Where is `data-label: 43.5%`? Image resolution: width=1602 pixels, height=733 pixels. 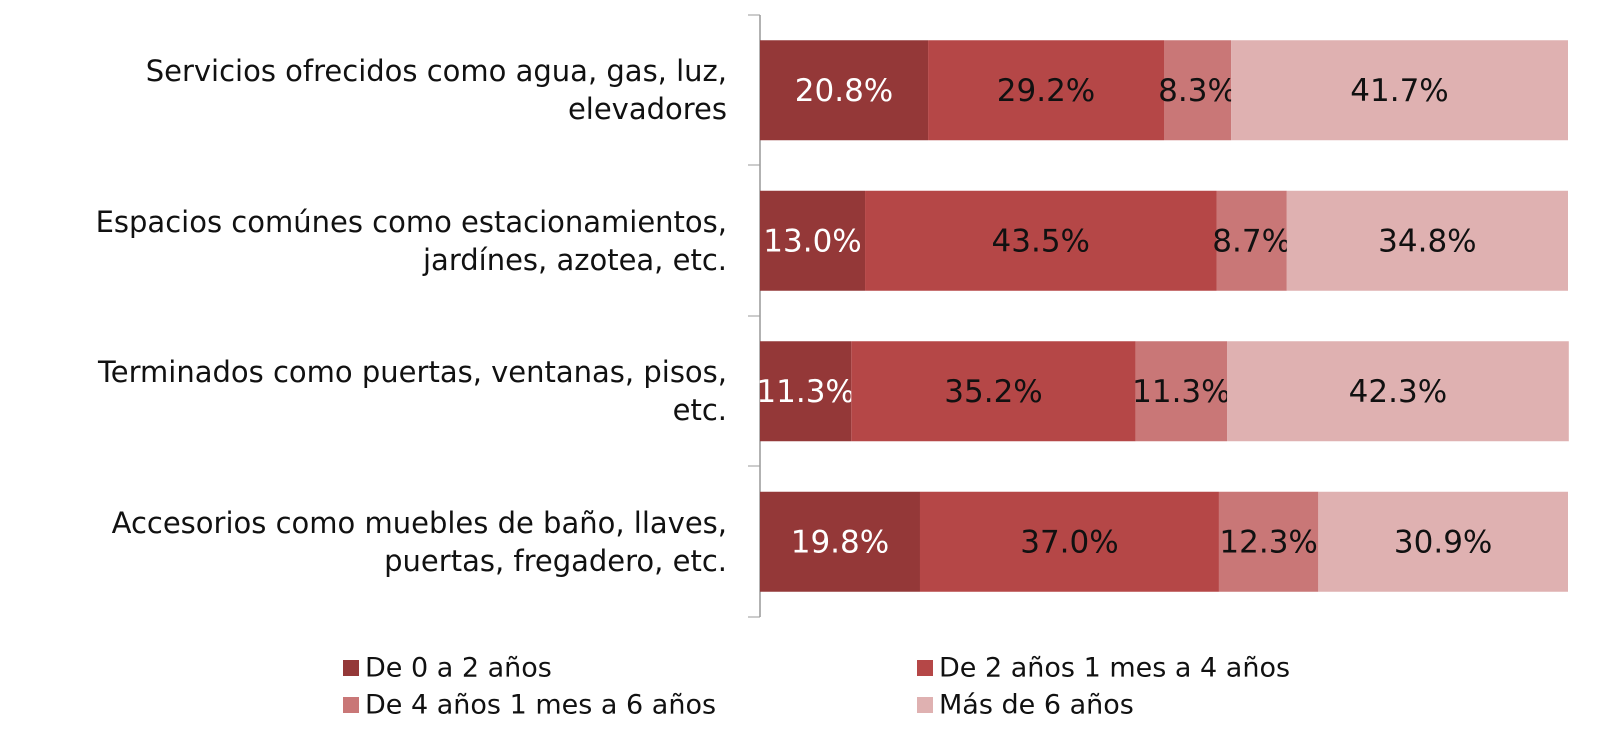
data-label: 43.5% is located at coordinates (1041, 241).